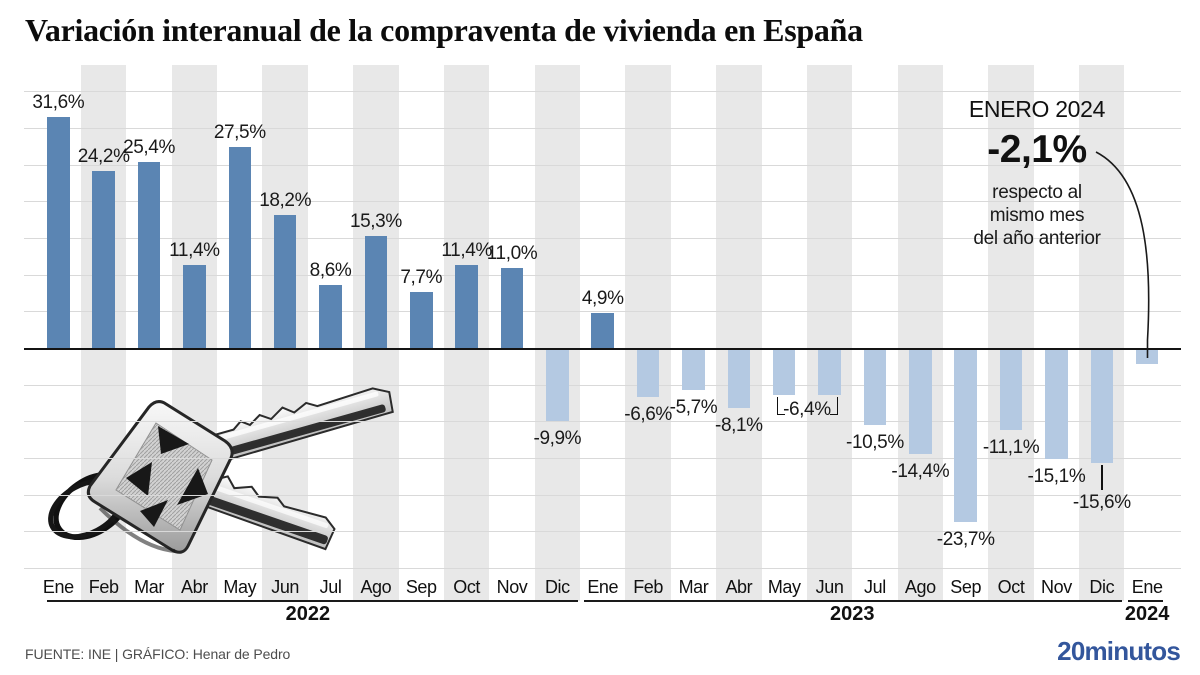 This screenshot has height=675, width=1200. Describe the element at coordinates (149, 255) in the screenshot. I see `bar-mar-2022` at that location.